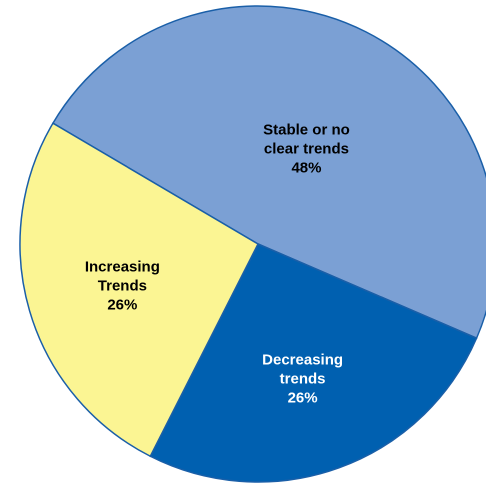  What do you see at coordinates (302, 359) in the screenshot?
I see `pie-slice-label-line: Decreasing` at bounding box center [302, 359].